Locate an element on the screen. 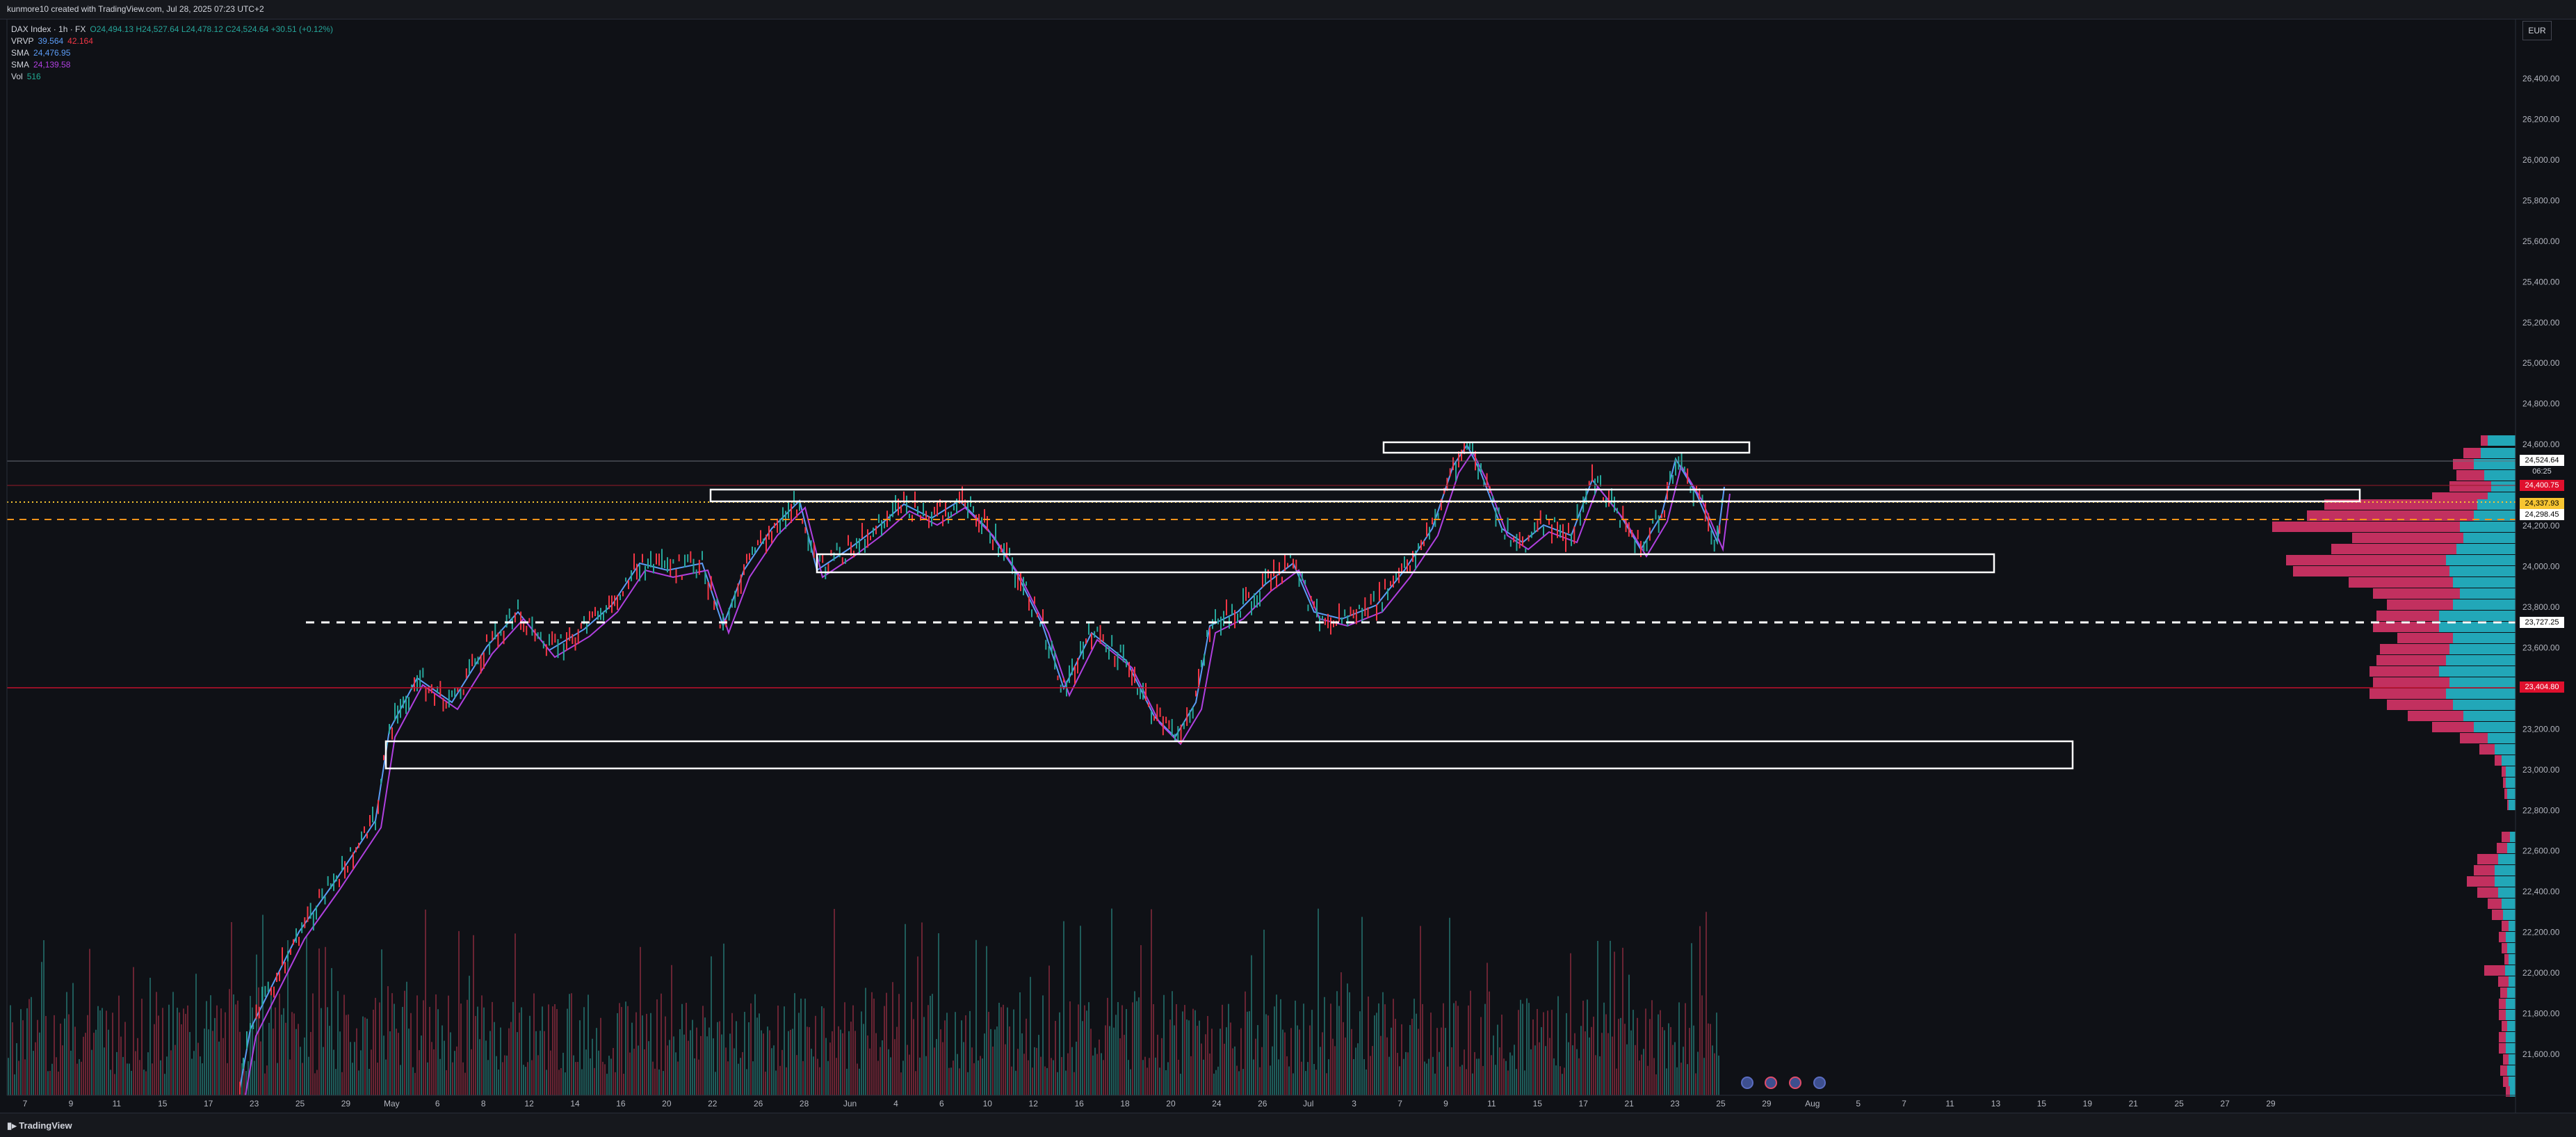 The image size is (2576, 1137). vrvp-value-2: 42.164 is located at coordinates (80, 41).